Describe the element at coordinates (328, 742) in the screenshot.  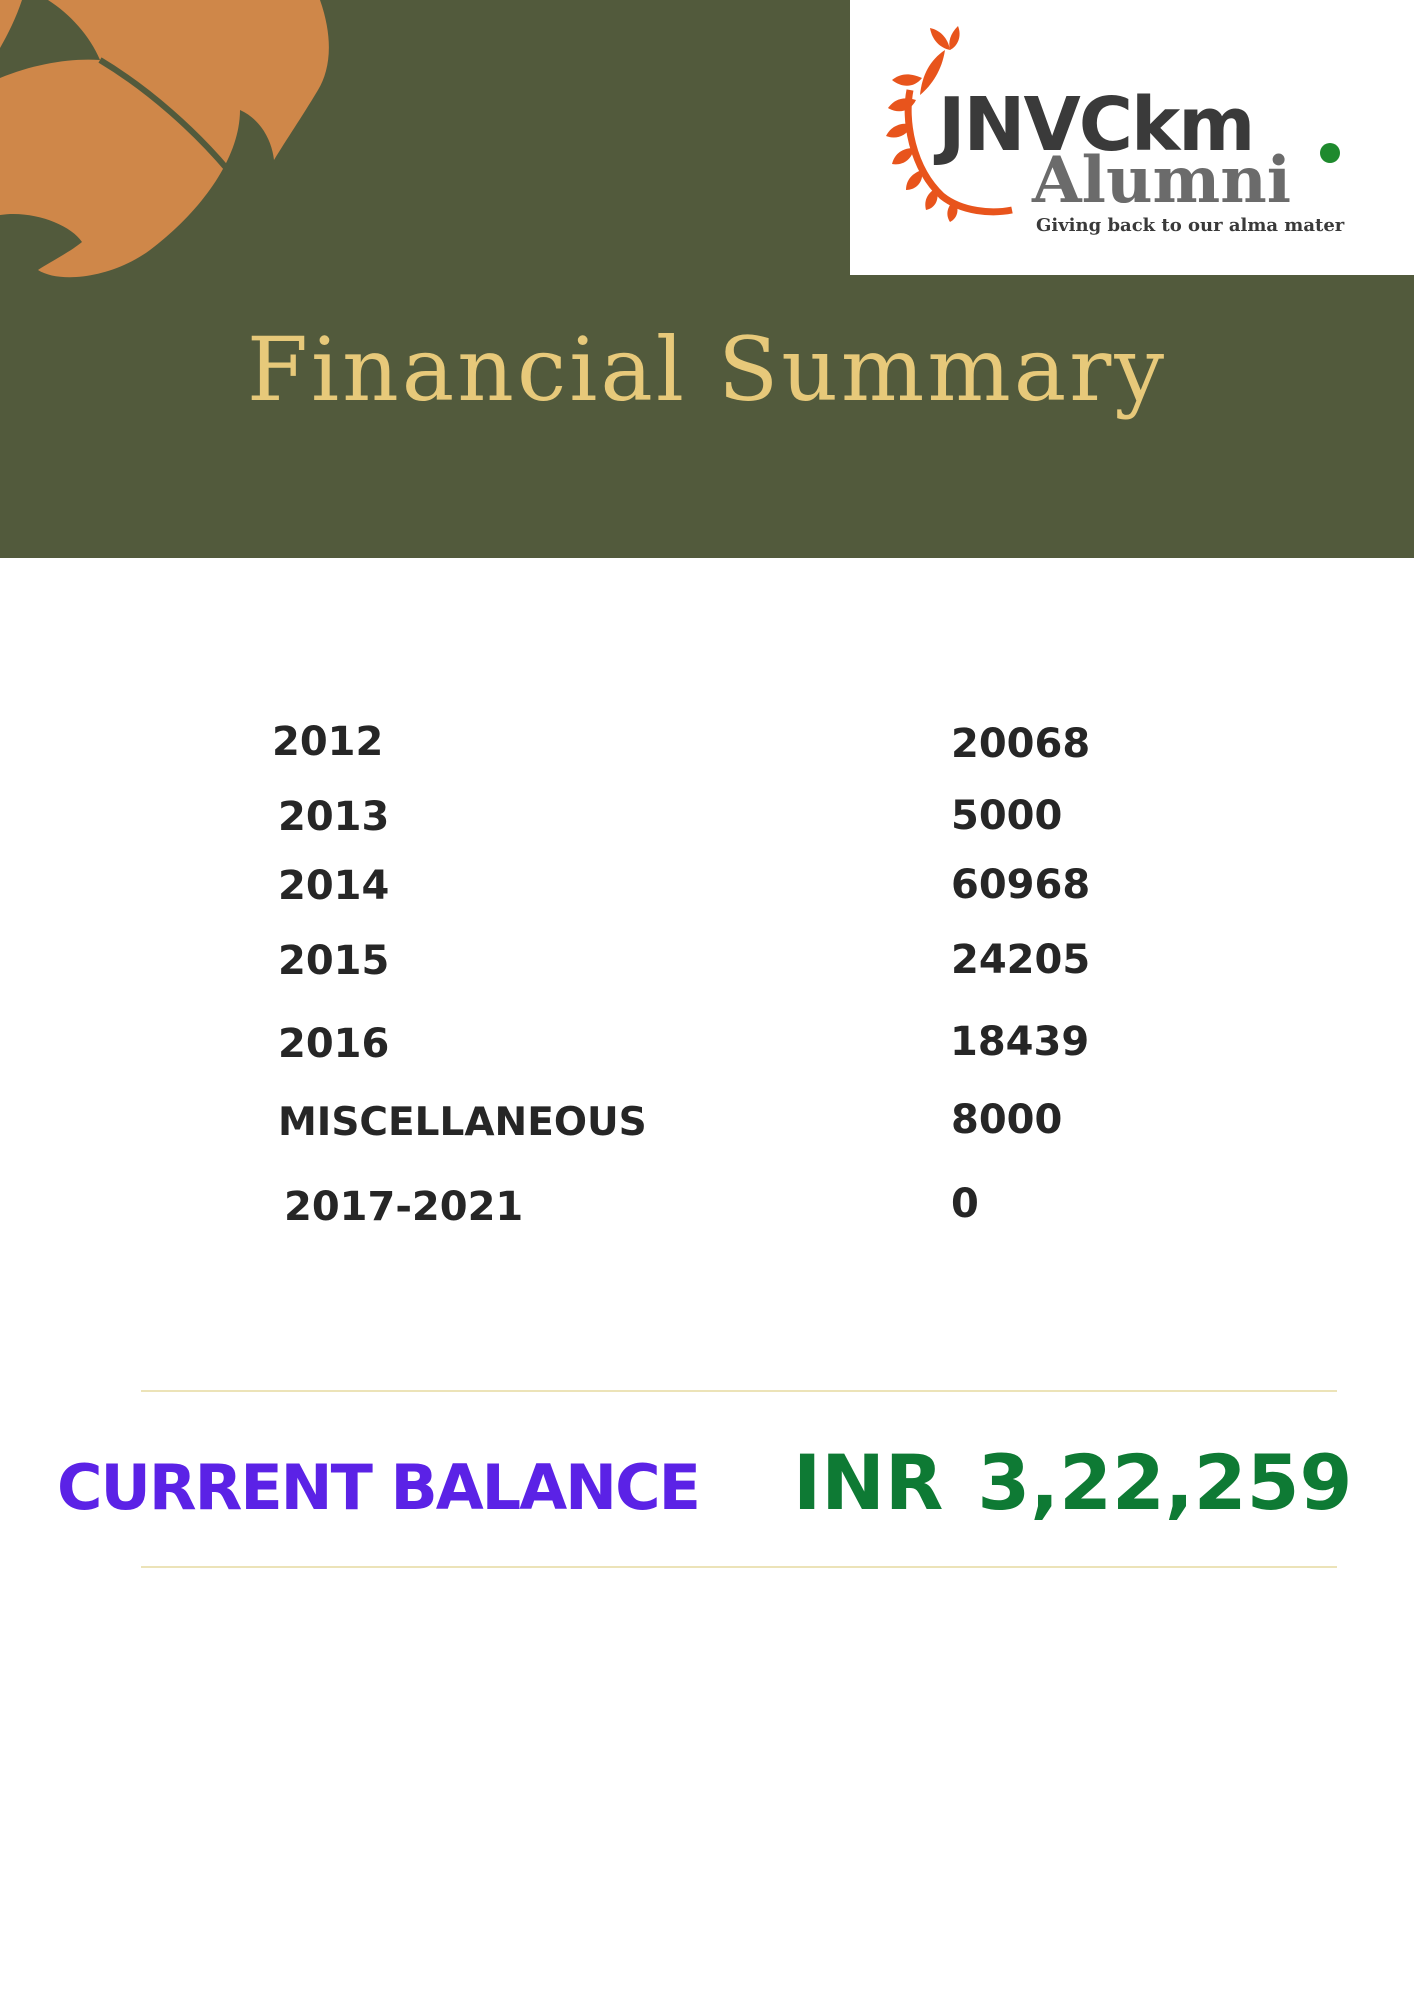
I see `row-label-2012: 2012` at that location.